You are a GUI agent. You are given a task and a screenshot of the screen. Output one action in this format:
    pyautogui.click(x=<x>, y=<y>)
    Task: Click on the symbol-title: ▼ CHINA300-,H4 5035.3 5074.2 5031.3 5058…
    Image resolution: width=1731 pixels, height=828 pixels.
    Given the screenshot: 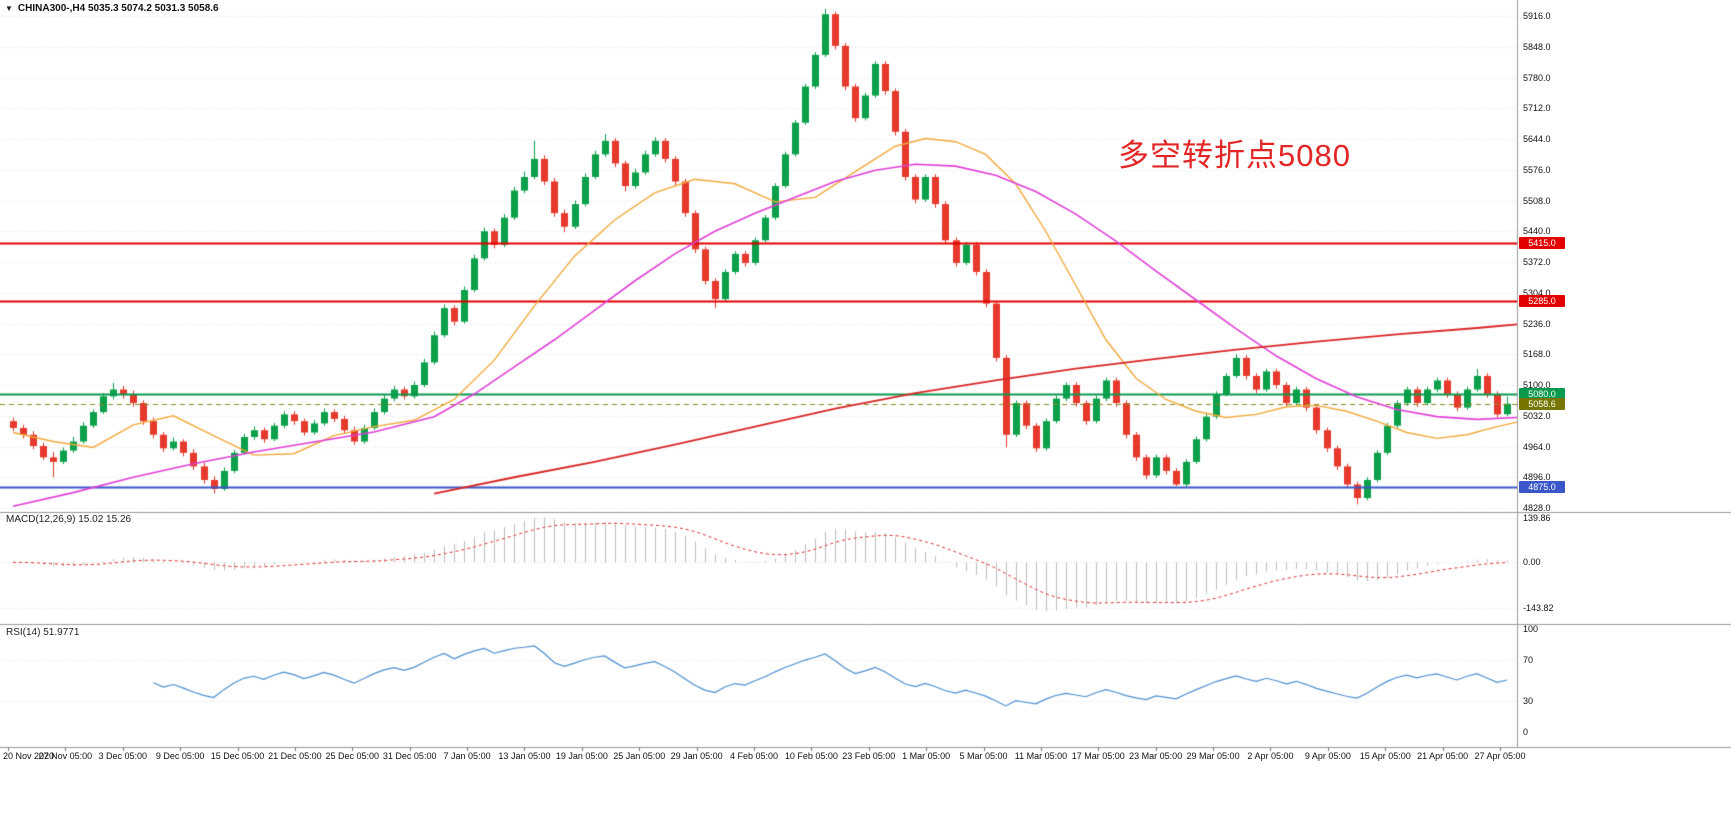 What is the action you would take?
    pyautogui.click(x=112, y=8)
    